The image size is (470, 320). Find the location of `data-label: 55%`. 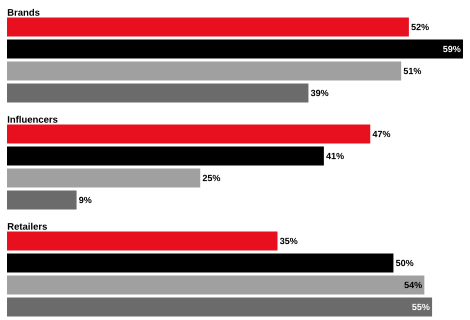

data-label: 55% is located at coordinates (421, 307).